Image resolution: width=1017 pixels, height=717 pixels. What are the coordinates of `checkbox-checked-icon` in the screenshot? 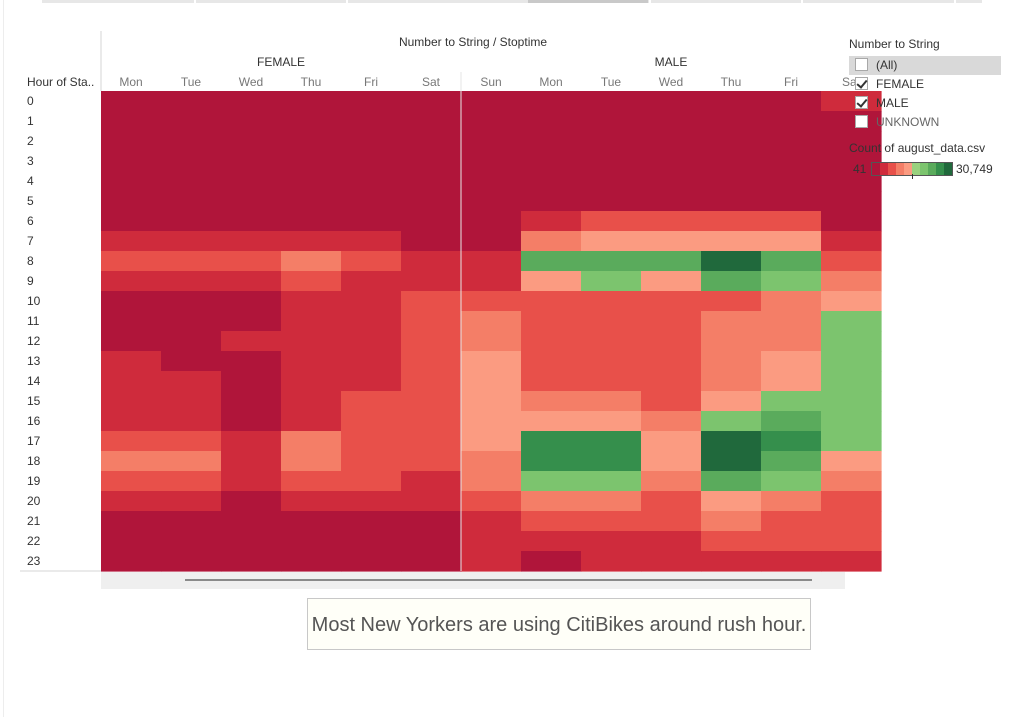 It's located at (861, 102).